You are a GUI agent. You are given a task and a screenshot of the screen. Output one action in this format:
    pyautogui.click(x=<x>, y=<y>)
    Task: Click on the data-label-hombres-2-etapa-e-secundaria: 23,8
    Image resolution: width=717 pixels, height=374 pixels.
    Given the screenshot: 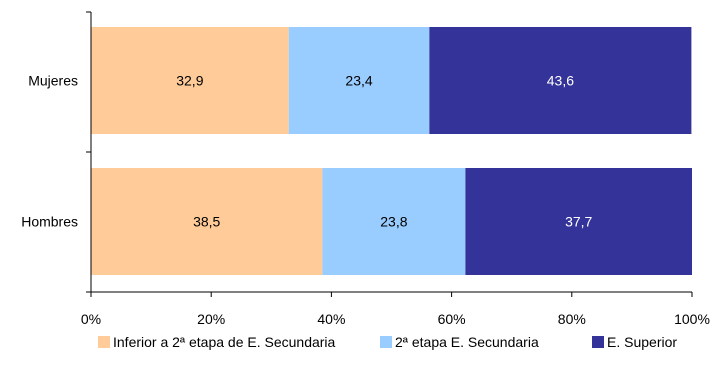 What is the action you would take?
    pyautogui.click(x=393, y=222)
    